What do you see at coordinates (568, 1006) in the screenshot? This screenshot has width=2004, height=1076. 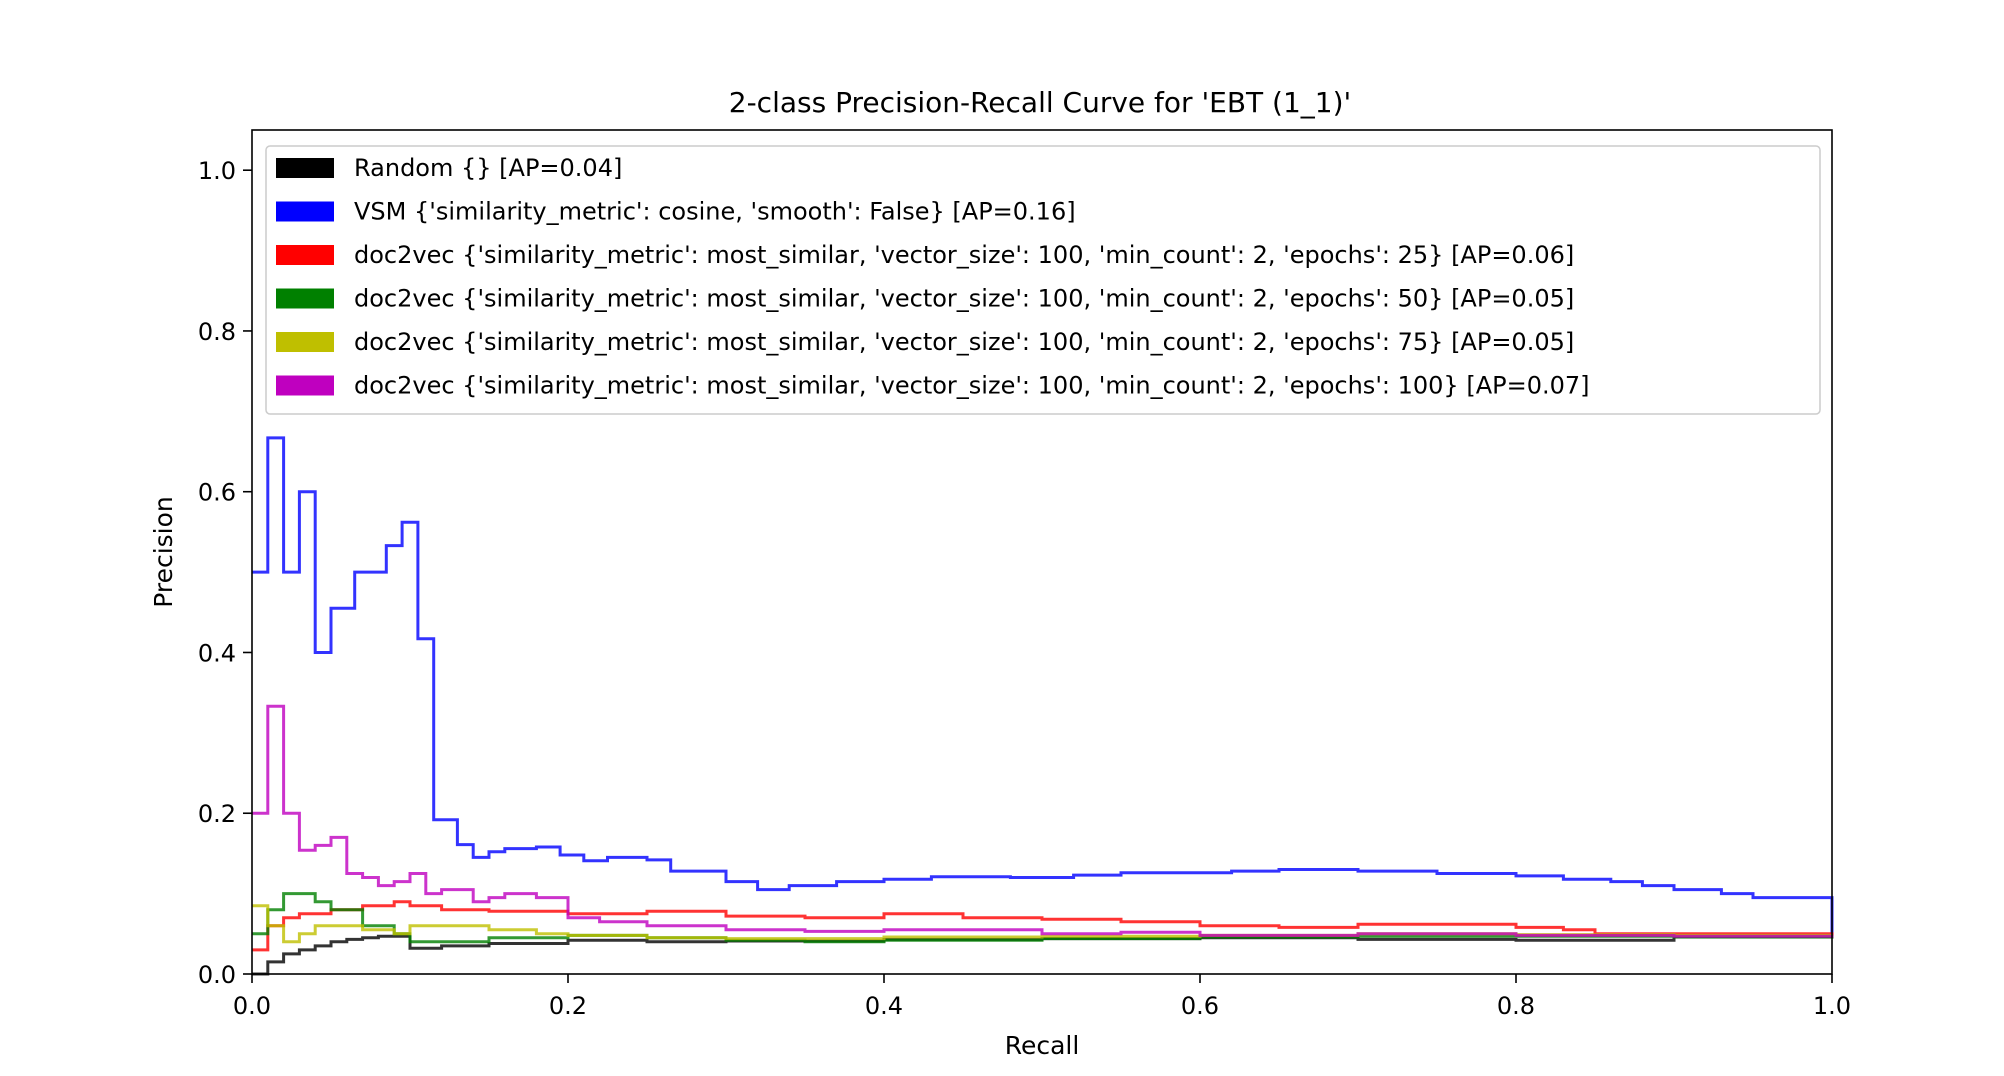 I see `x-tick-label: 0.2` at bounding box center [568, 1006].